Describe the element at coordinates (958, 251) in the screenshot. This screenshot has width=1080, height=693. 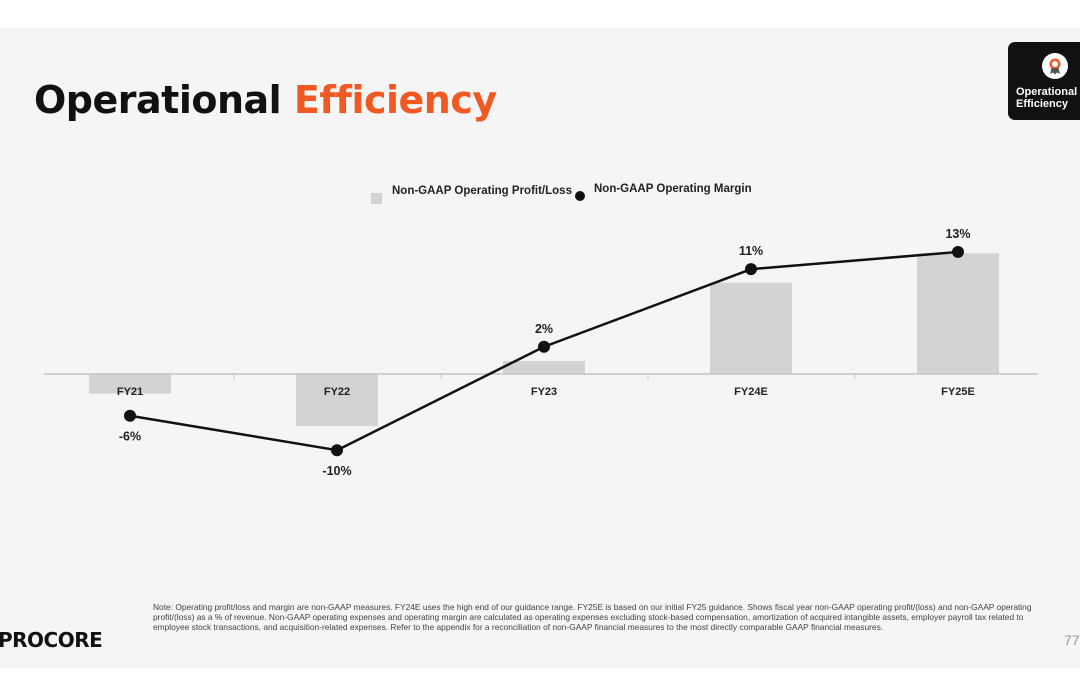
I see `margin-point-fy25e` at that location.